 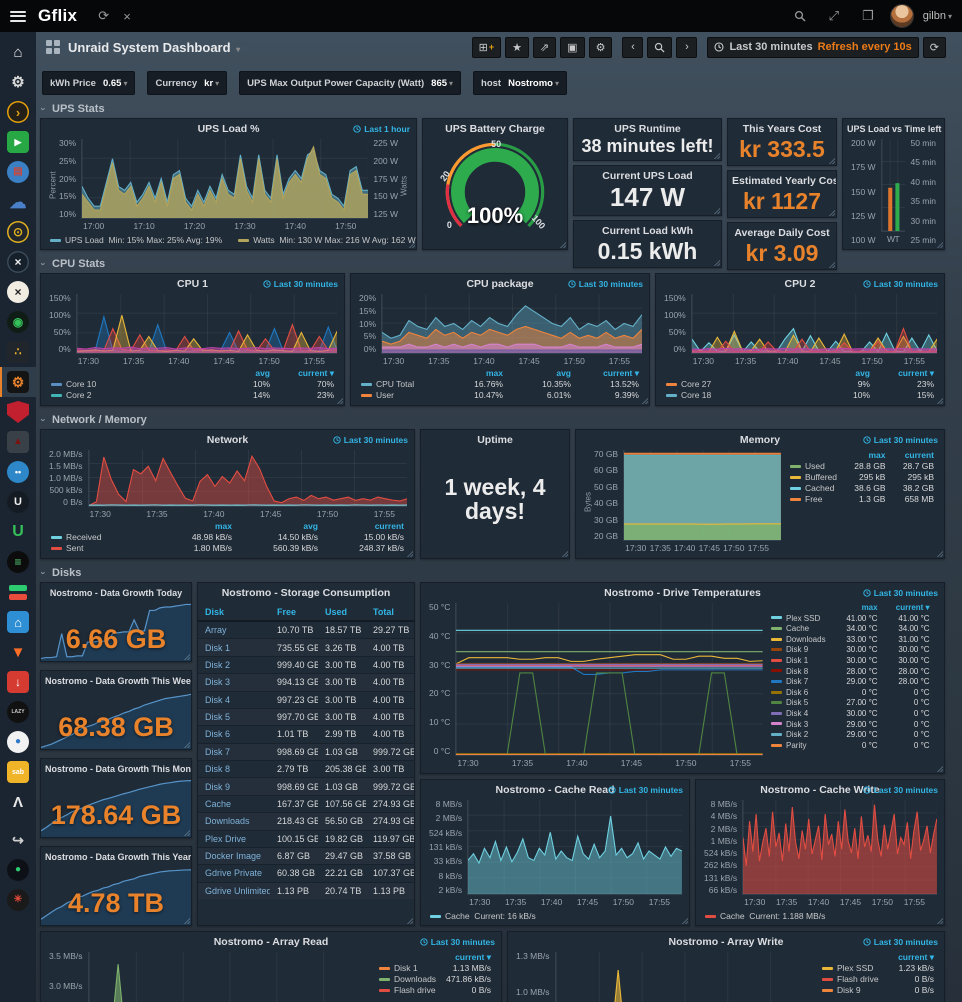 What do you see at coordinates (306, 699) in the screenshot?
I see `table-row: Disk 4 997.23 GB 3.00 TB 4.00 TB` at bounding box center [306, 699].